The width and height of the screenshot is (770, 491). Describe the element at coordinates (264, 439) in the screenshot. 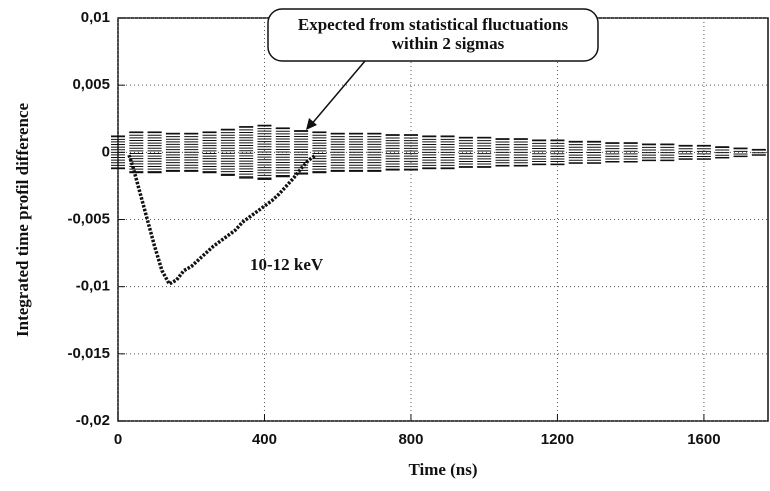

I see `x-tick-label: 400` at that location.